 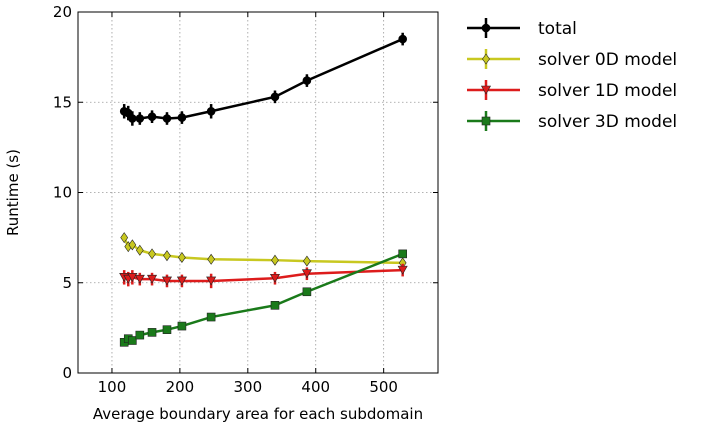 I want to click on y-tick-label: 5, so click(x=67, y=283).